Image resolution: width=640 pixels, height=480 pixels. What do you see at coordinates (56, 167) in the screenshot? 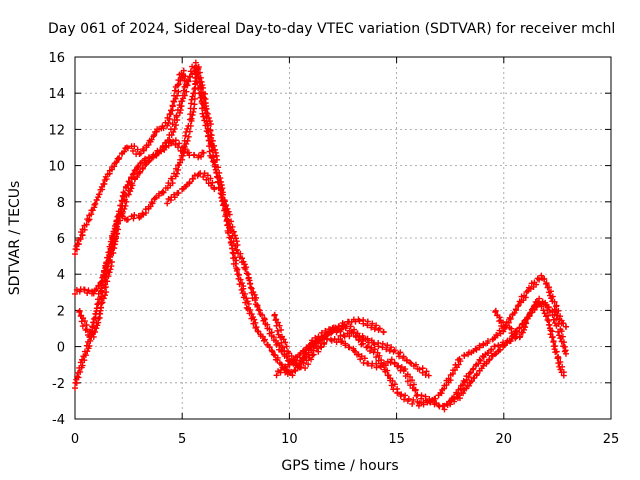
I see `y-tick-label: 10` at bounding box center [56, 167].